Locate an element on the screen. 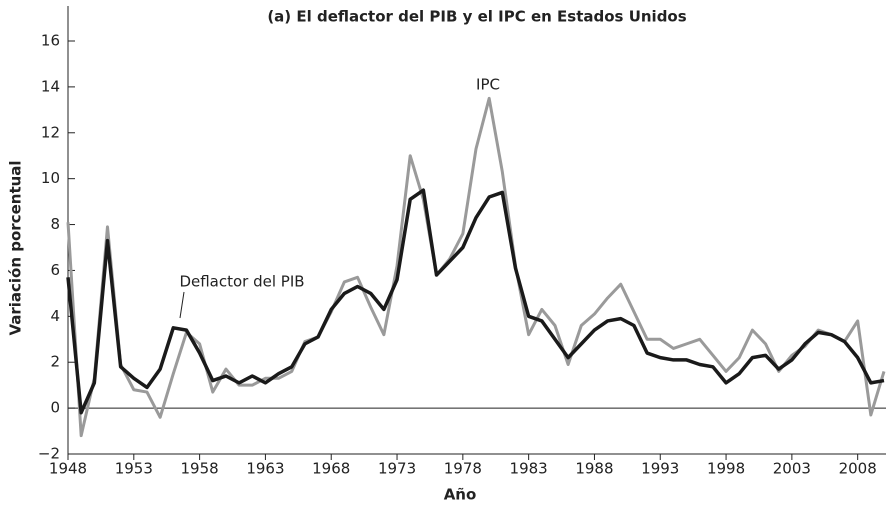 The height and width of the screenshot is (508, 886). x-tick-label: 2008 is located at coordinates (858, 469).